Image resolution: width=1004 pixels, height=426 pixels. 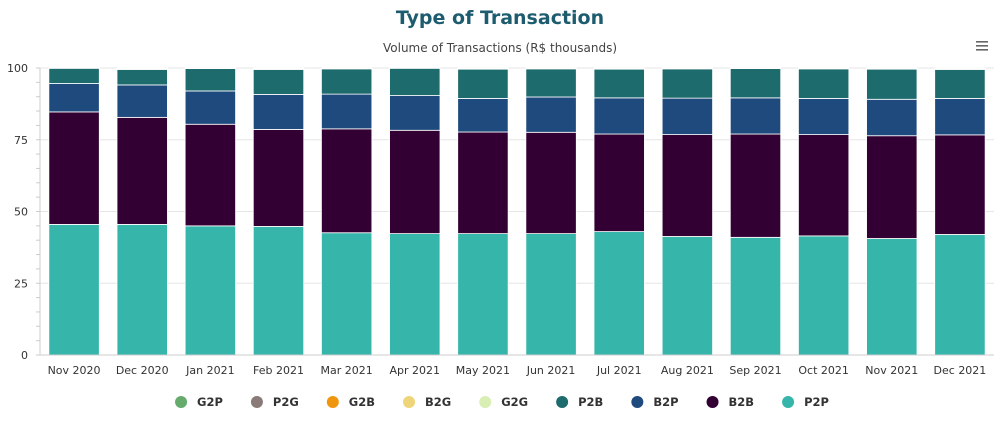 I want to click on x-tick-label: Feb 2021, so click(x=278, y=370).